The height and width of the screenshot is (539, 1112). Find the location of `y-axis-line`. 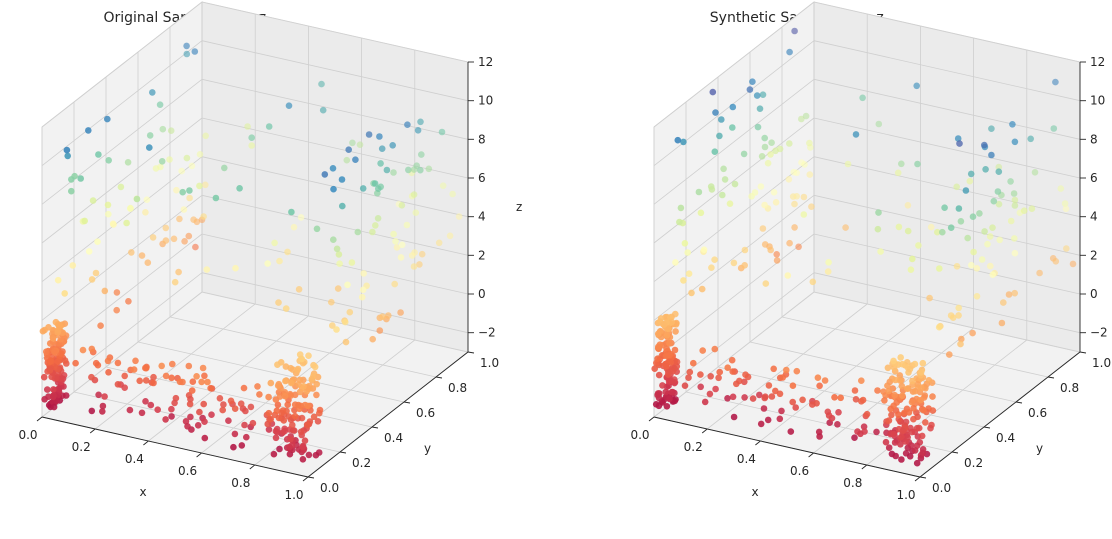

y-axis-line is located at coordinates (1000, 414).